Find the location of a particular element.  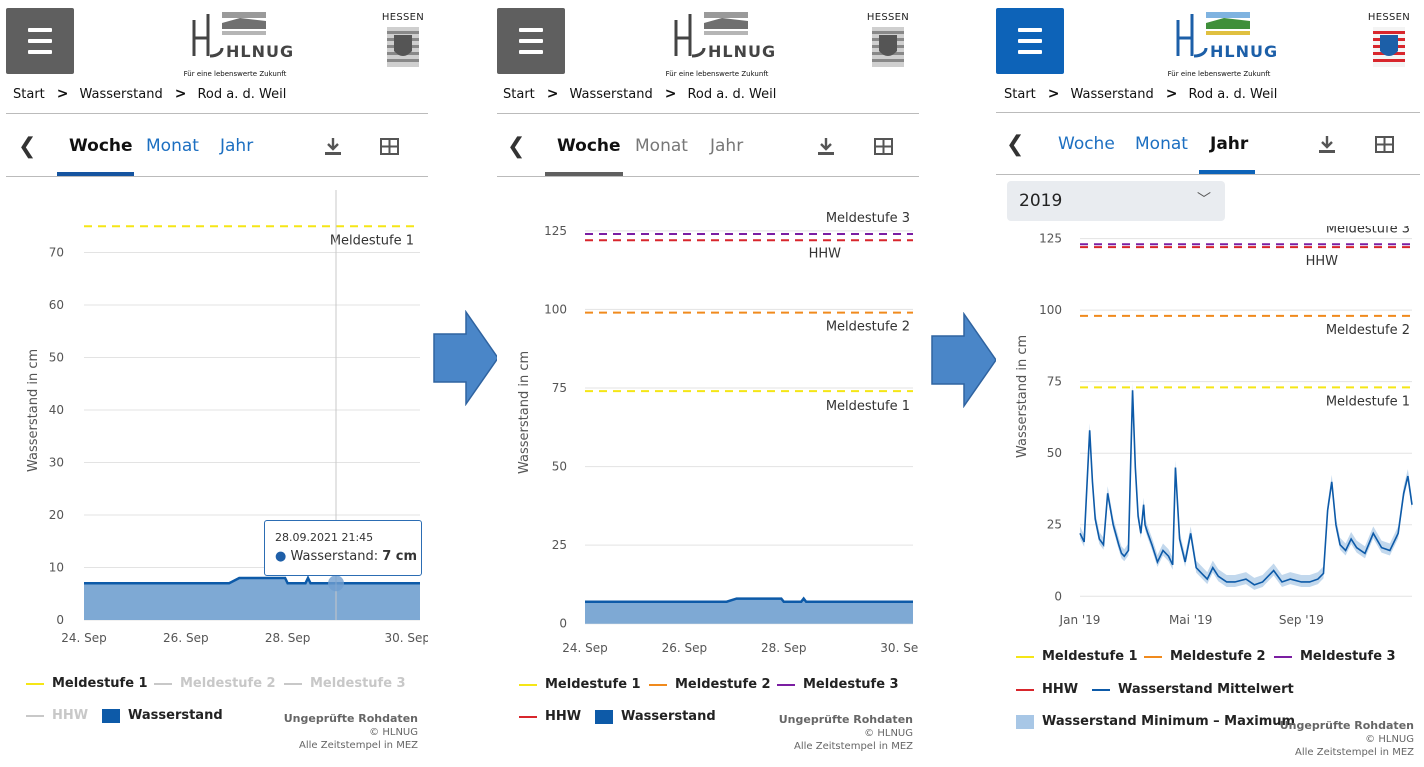

footnote-timezone: Alle Zeitstempel in MEZ is located at coordinates (1354, 752).